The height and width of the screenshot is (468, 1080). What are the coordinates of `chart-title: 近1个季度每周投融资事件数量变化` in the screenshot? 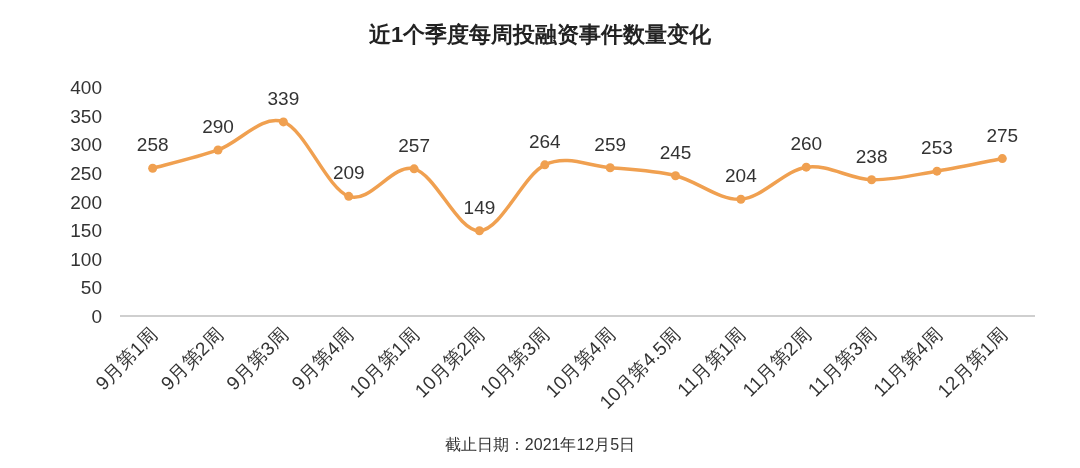 It's located at (540, 34).